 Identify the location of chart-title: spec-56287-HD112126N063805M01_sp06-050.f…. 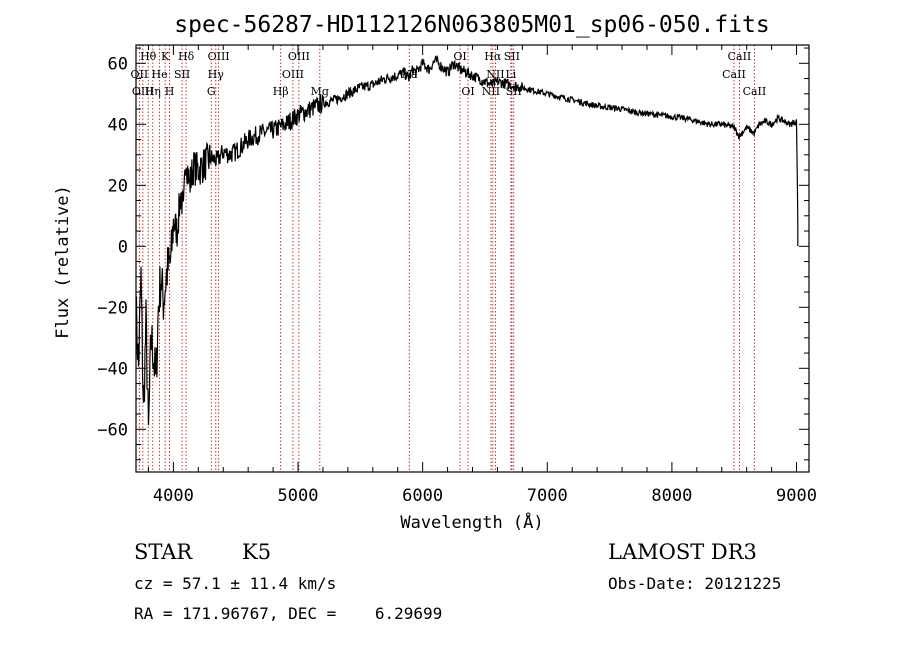
(471, 25).